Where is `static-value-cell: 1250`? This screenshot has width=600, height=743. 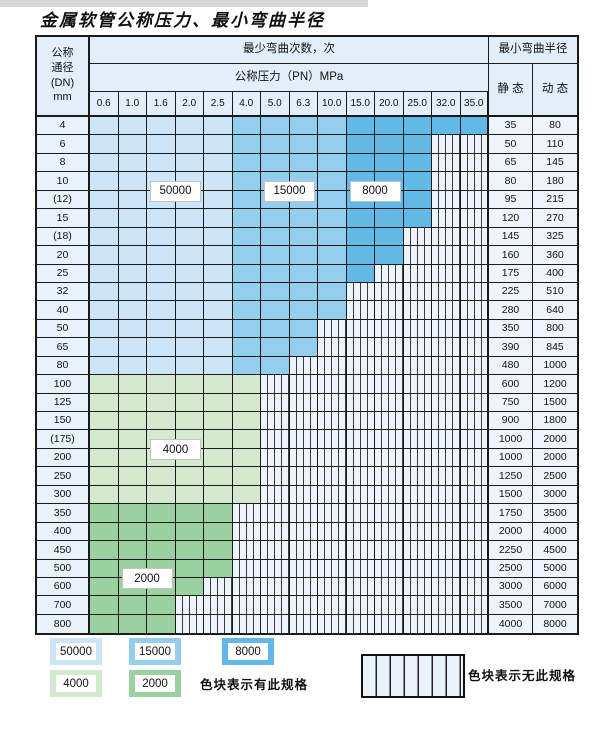
static-value-cell: 1250 is located at coordinates (511, 476).